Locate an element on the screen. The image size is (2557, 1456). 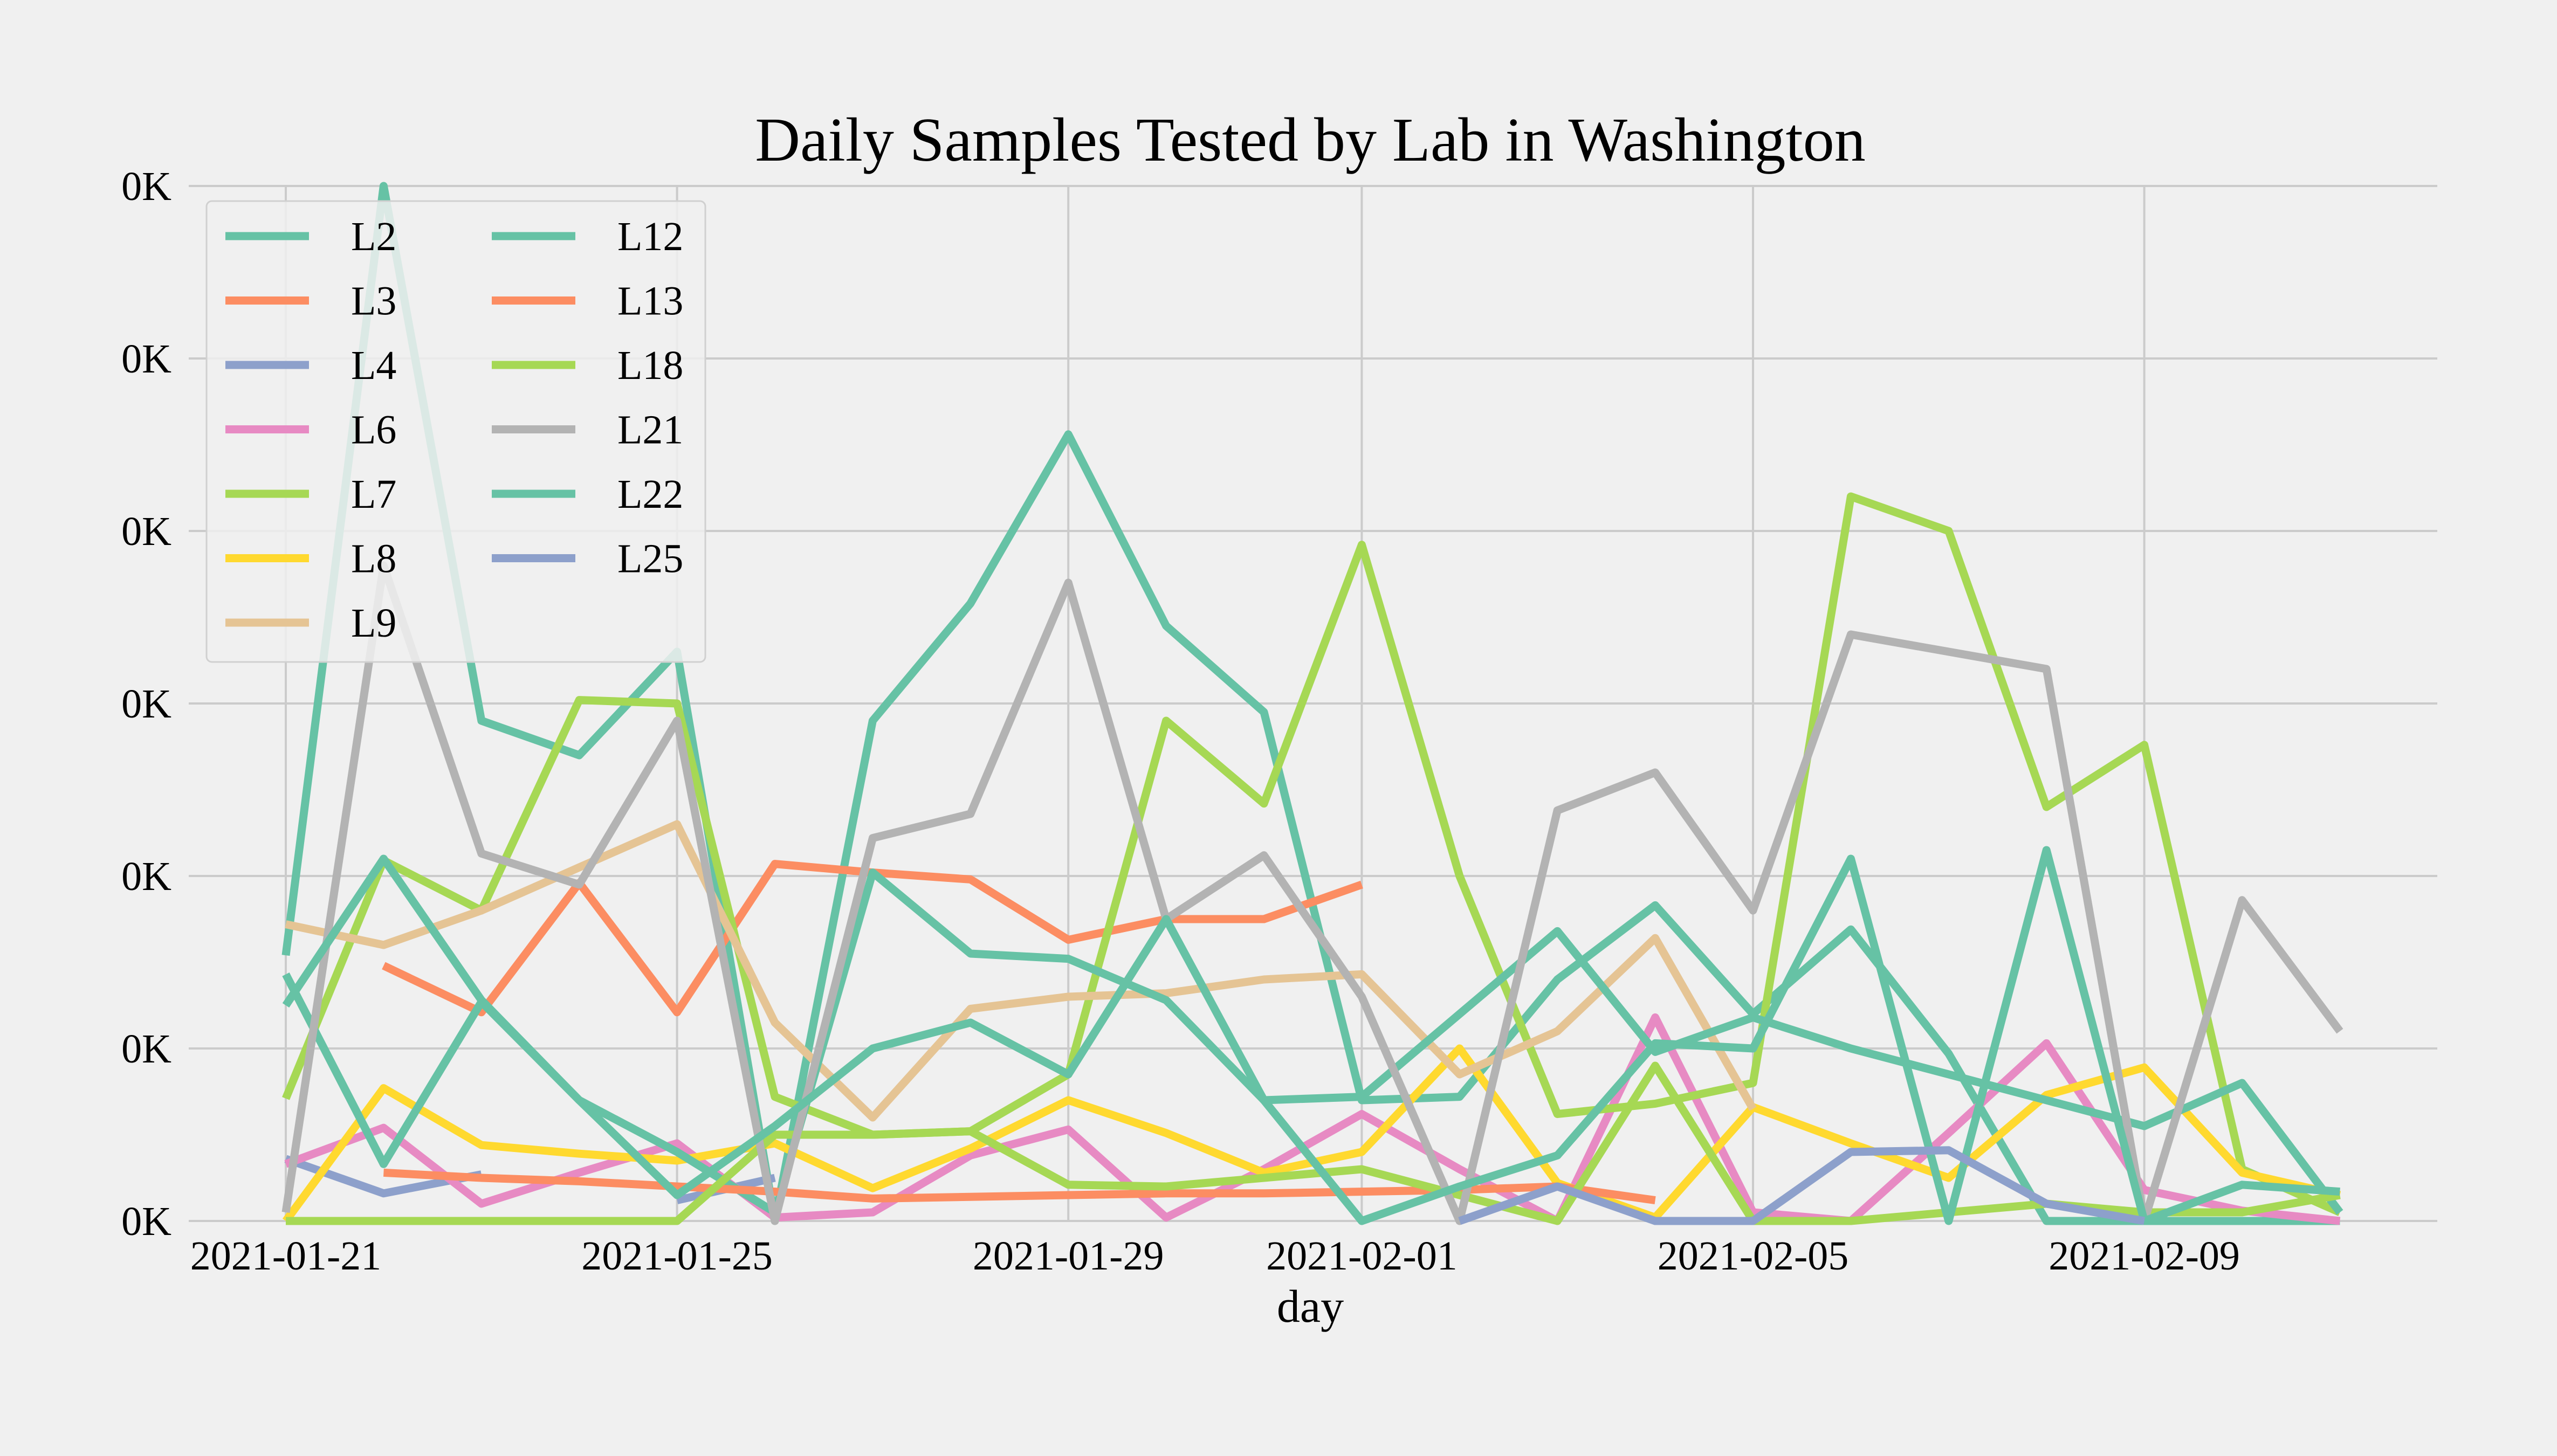
legend-item-L21: L21 is located at coordinates (587, 431).